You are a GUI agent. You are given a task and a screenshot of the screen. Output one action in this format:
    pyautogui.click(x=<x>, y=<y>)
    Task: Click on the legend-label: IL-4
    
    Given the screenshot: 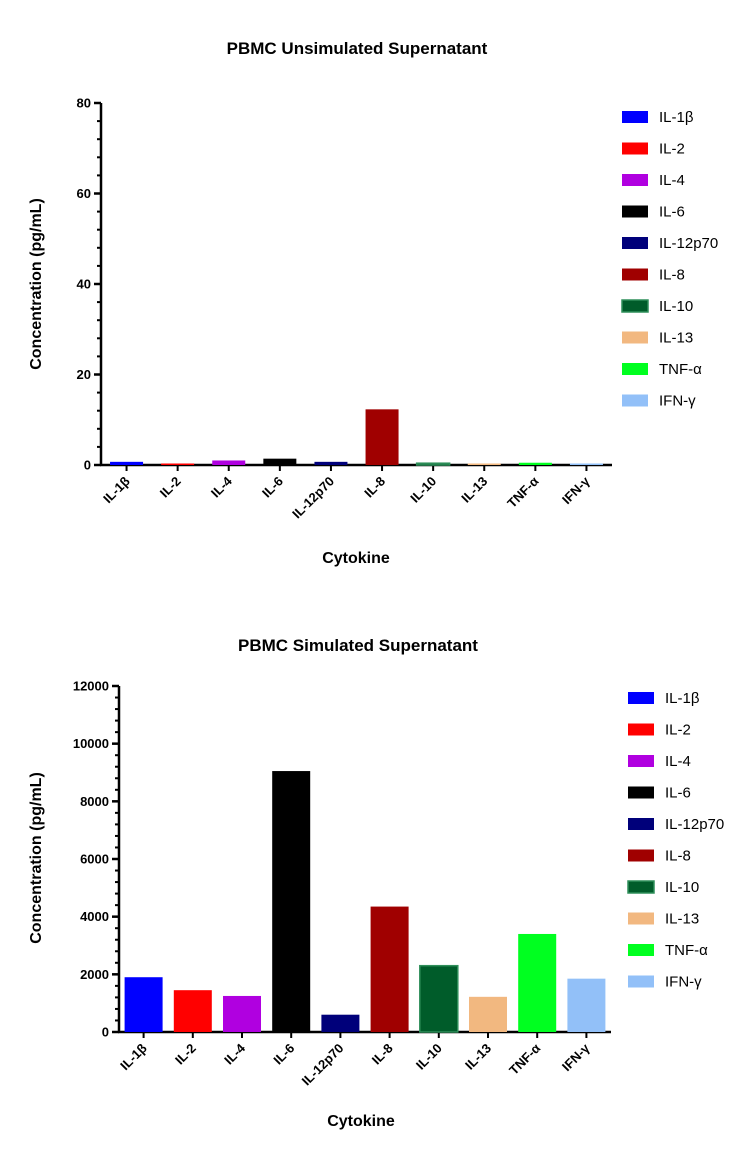 What is the action you would take?
    pyautogui.click(x=672, y=180)
    